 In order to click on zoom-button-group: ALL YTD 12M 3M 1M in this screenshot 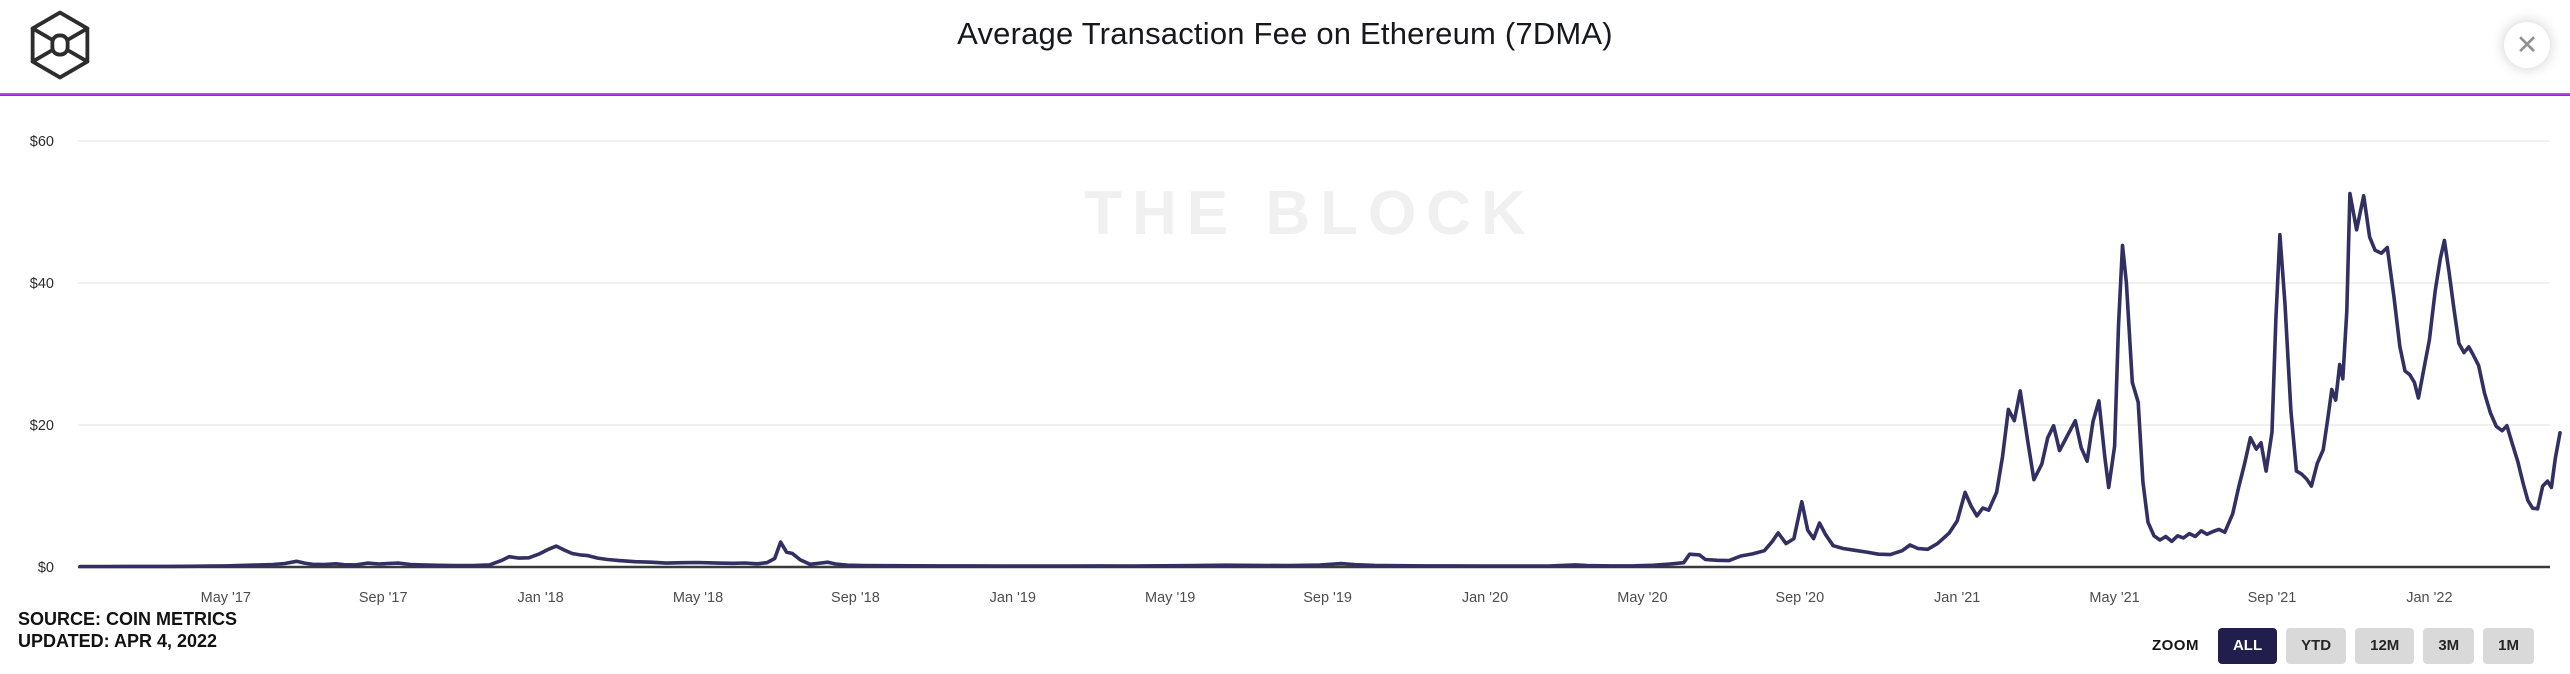, I will do `click(2371, 645)`.